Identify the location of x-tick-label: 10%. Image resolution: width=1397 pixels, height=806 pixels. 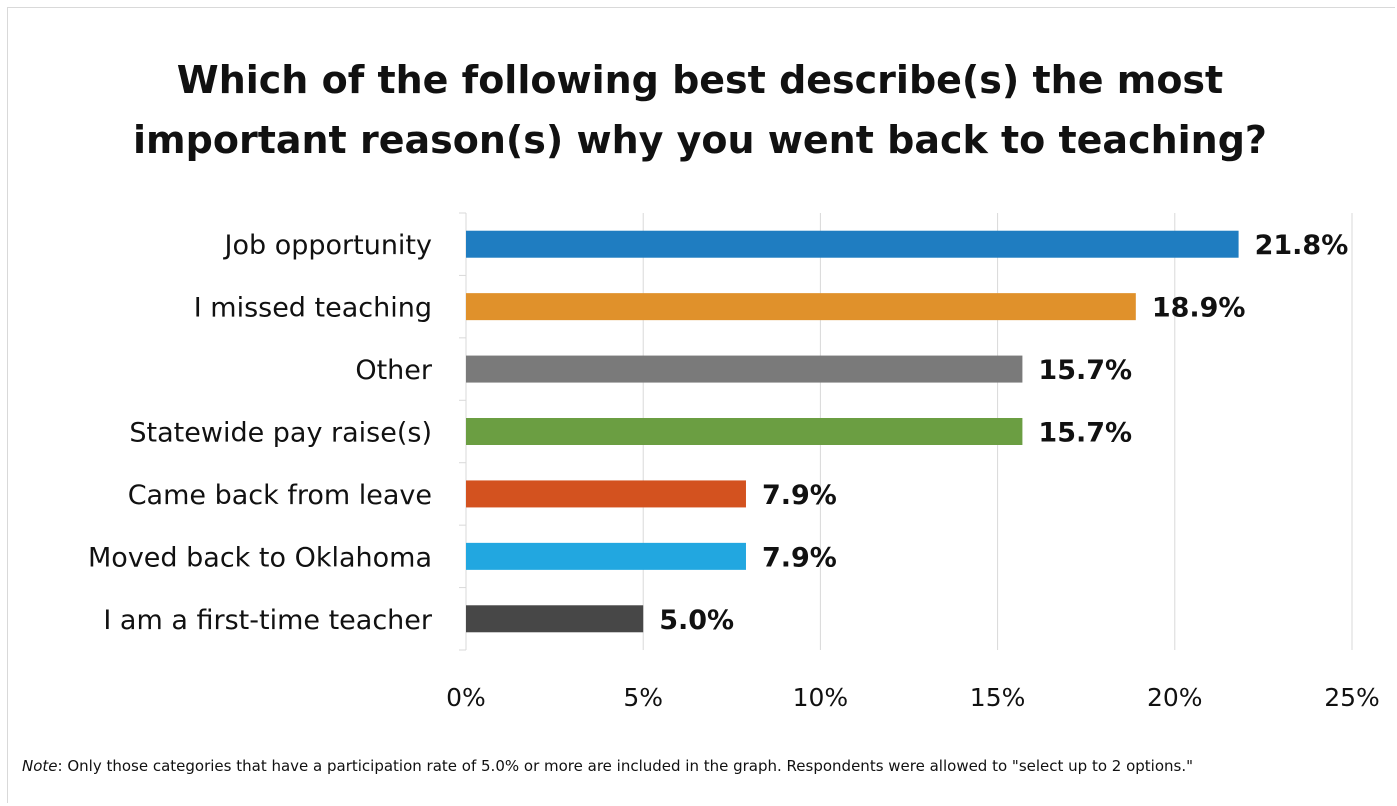
(821, 697).